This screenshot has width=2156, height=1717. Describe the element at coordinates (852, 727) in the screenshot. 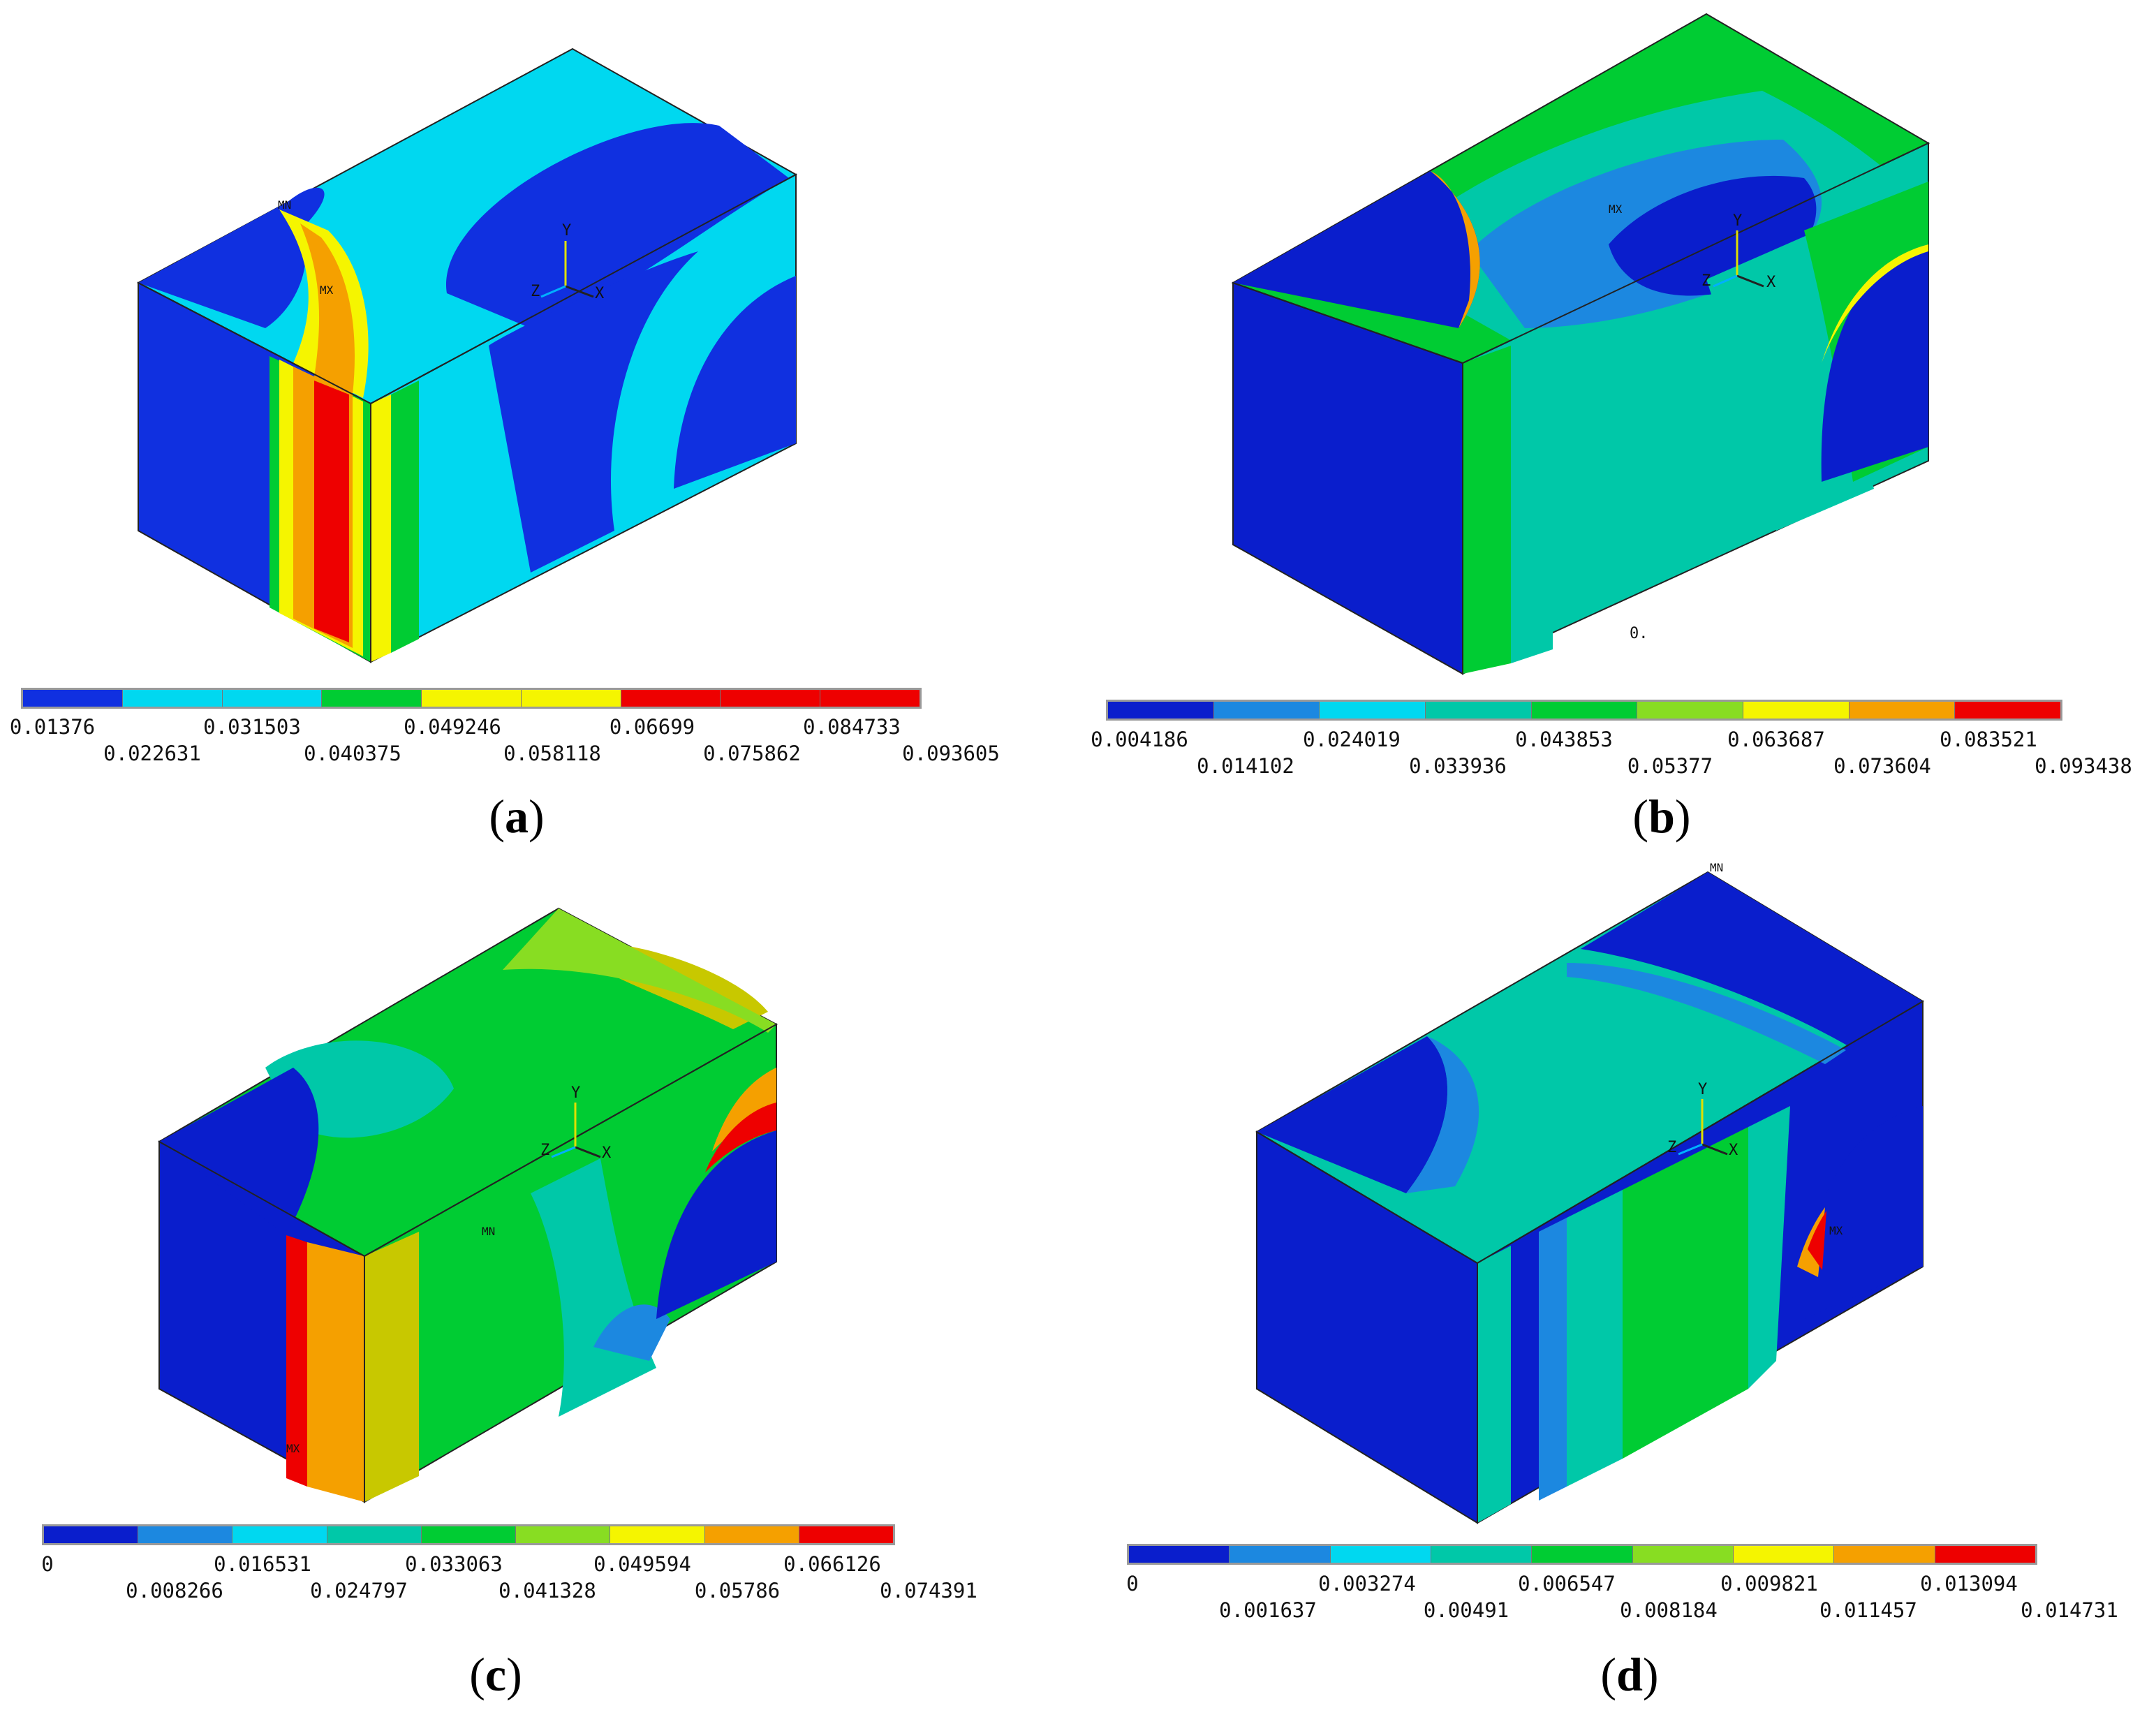

I see `legend-tick: 0.084733` at that location.